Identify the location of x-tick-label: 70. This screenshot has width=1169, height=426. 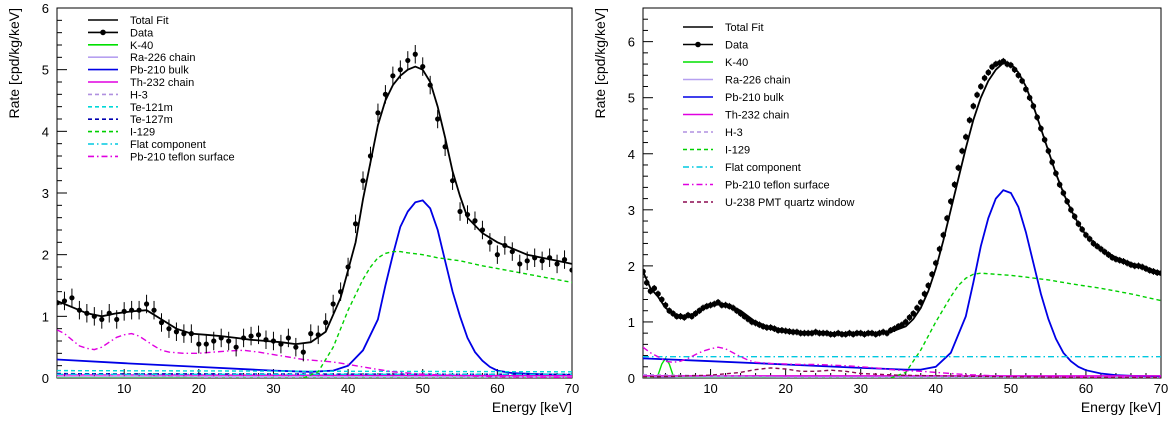
(572, 388).